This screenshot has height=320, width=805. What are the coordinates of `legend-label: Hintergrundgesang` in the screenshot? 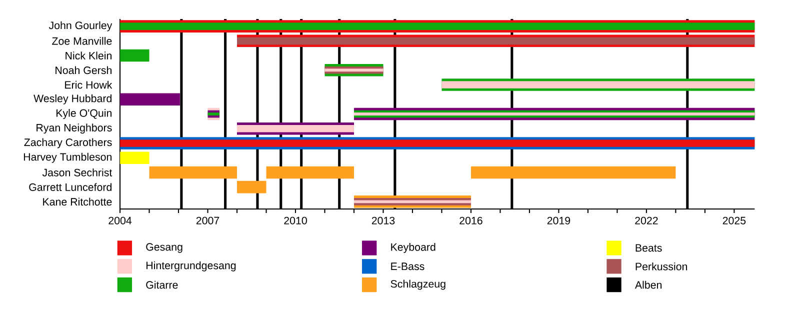 It's located at (191, 266).